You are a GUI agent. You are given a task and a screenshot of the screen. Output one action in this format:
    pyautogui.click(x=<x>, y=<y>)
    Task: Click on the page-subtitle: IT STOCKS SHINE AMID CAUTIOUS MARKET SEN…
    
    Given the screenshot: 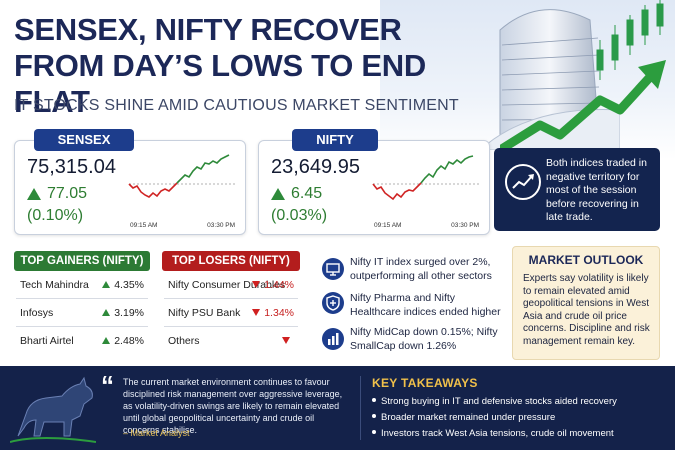 What is the action you would take?
    pyautogui.click(x=236, y=105)
    